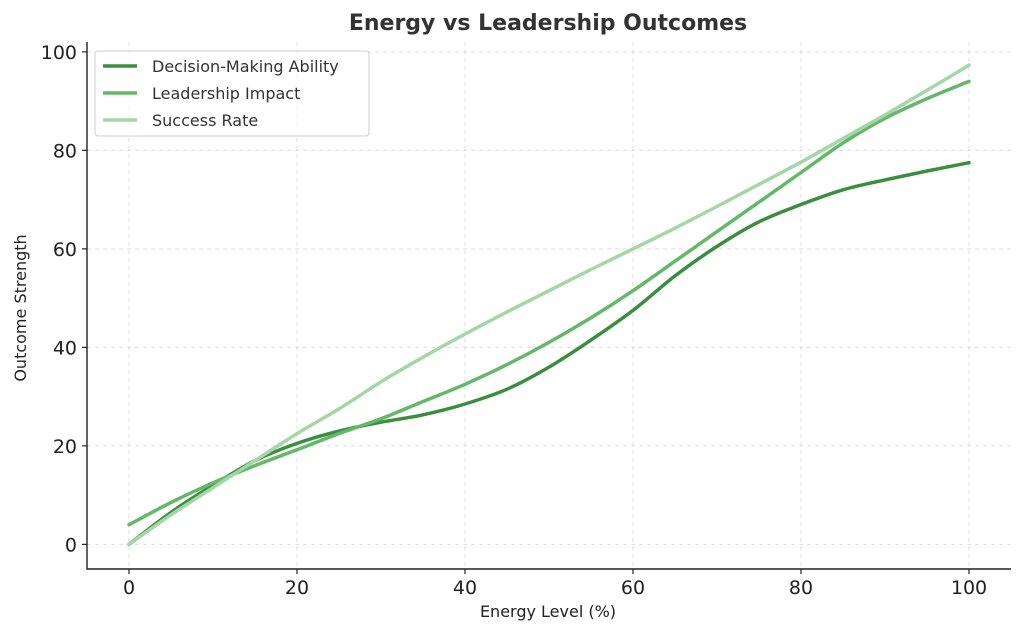 This screenshot has width=1024, height=635. I want to click on x-tick-label: 20, so click(297, 588).